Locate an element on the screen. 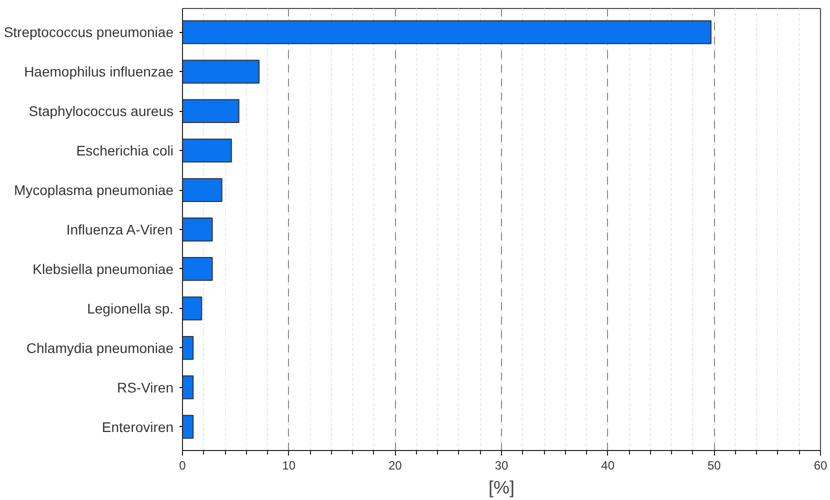 Image resolution: width=830 pixels, height=500 pixels. y-tick-label: Haemophilus influenzae is located at coordinates (99, 72).